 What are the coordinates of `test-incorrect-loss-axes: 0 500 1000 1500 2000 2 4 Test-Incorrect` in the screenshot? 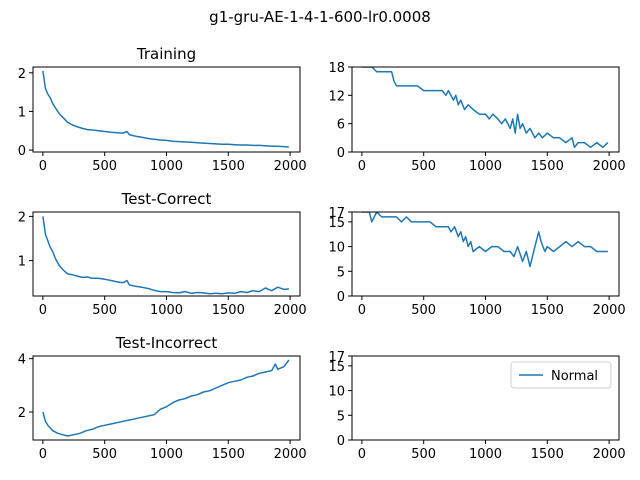 It's located at (162, 398).